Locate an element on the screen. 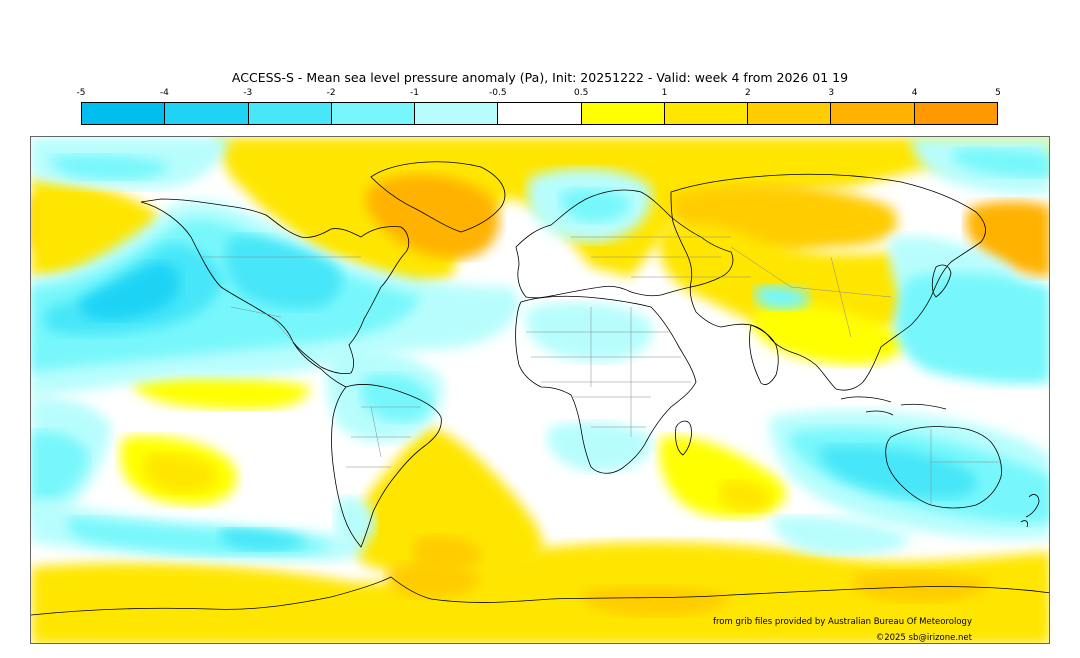 The width and height of the screenshot is (1080, 658). colorbar-tick-label: -2 is located at coordinates (331, 93).